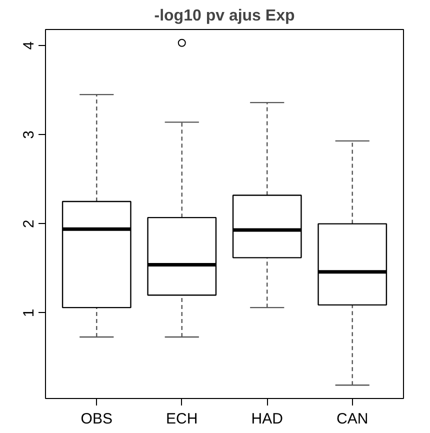 The image size is (430, 433). Describe the element at coordinates (267, 419) in the screenshot. I see `x-tick-label: HAD` at that location.